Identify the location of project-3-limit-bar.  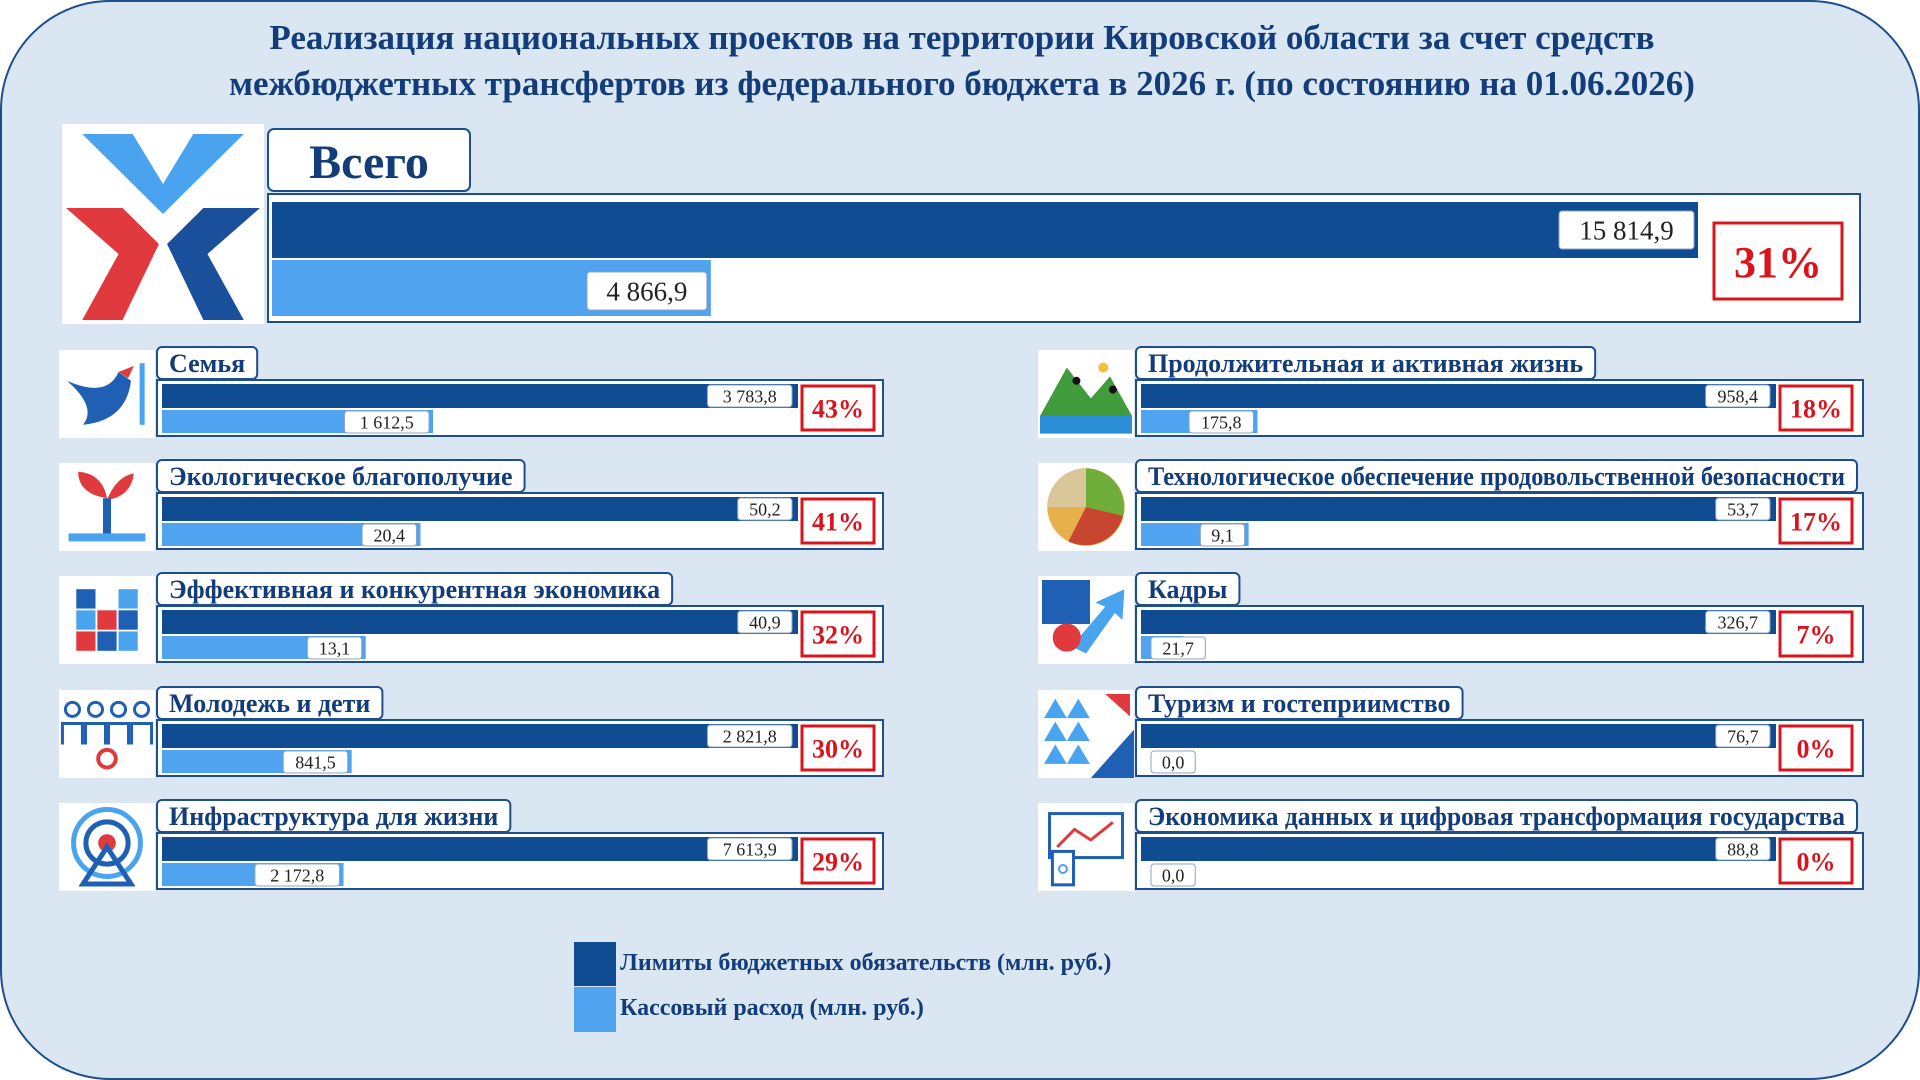
(480, 622).